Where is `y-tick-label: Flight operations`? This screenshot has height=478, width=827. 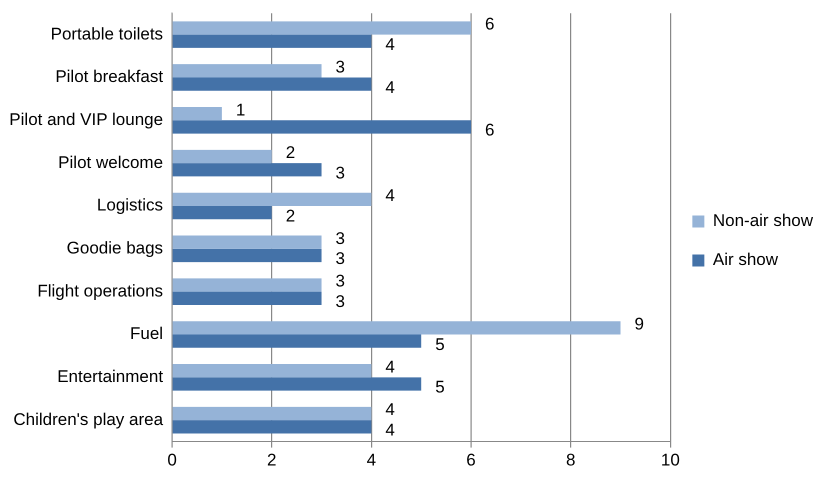 y-tick-label: Flight operations is located at coordinates (100, 290).